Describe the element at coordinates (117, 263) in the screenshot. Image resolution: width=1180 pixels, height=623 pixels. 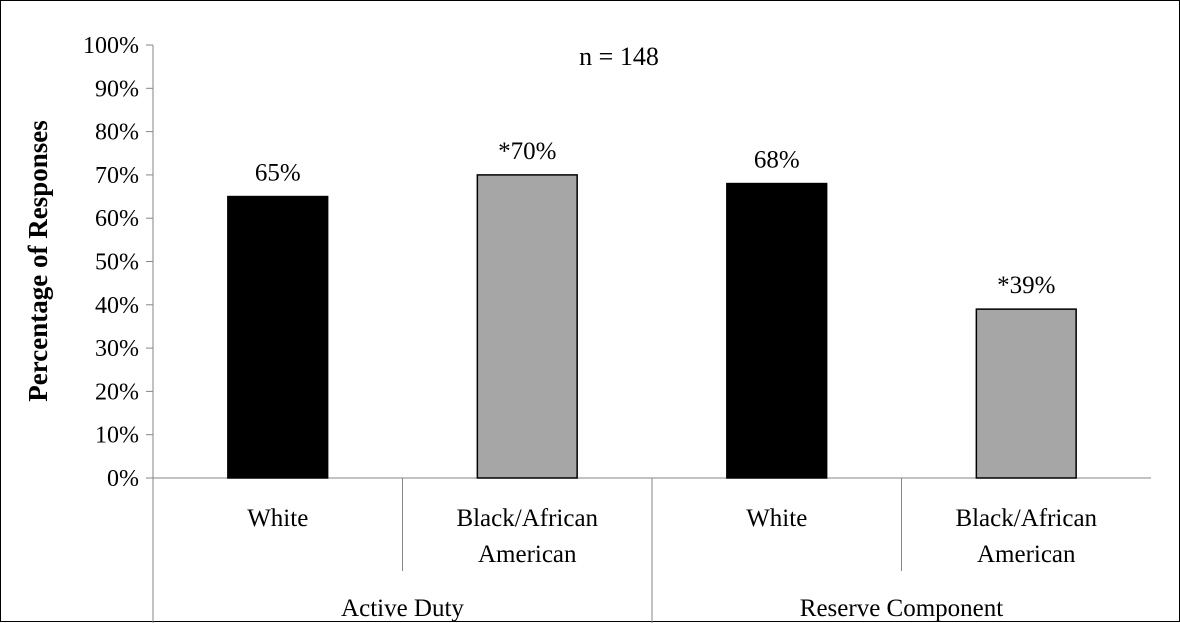
I see `y-tick-label: 50%` at that location.